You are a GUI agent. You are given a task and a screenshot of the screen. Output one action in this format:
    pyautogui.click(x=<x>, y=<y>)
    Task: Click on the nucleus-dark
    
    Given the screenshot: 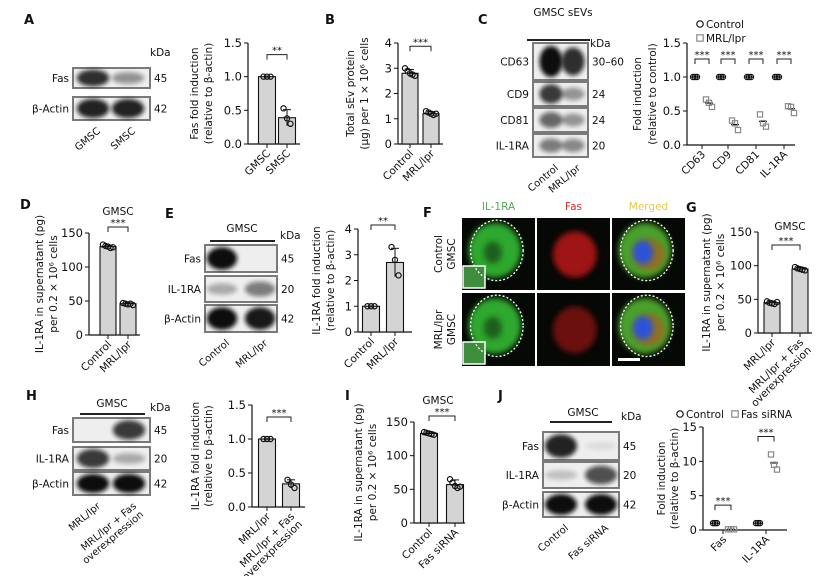 What is the action you would take?
    pyautogui.click(x=492, y=252)
    